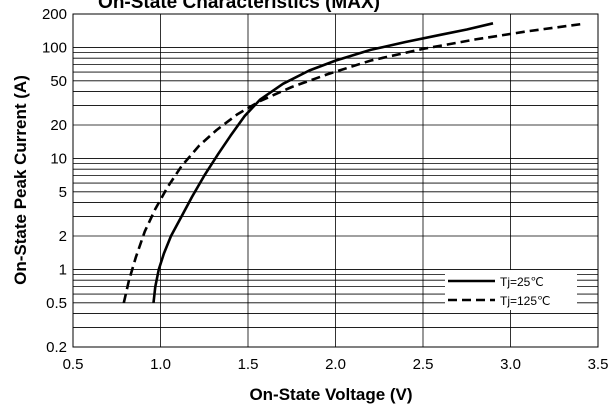 The image size is (611, 409). What do you see at coordinates (56, 347) in the screenshot?
I see `y-tick-label: 0.2` at bounding box center [56, 347].